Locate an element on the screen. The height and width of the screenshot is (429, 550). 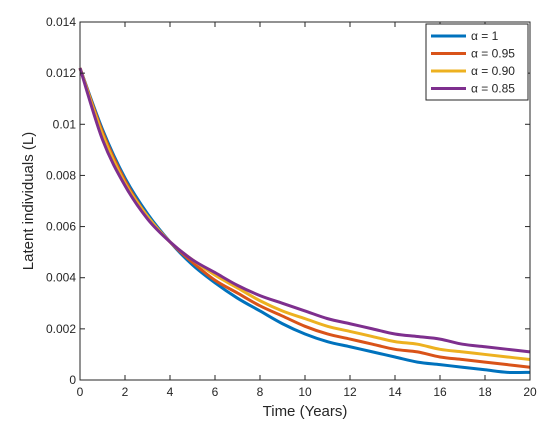
legend-label: α = 0.85 is located at coordinates (493, 89).